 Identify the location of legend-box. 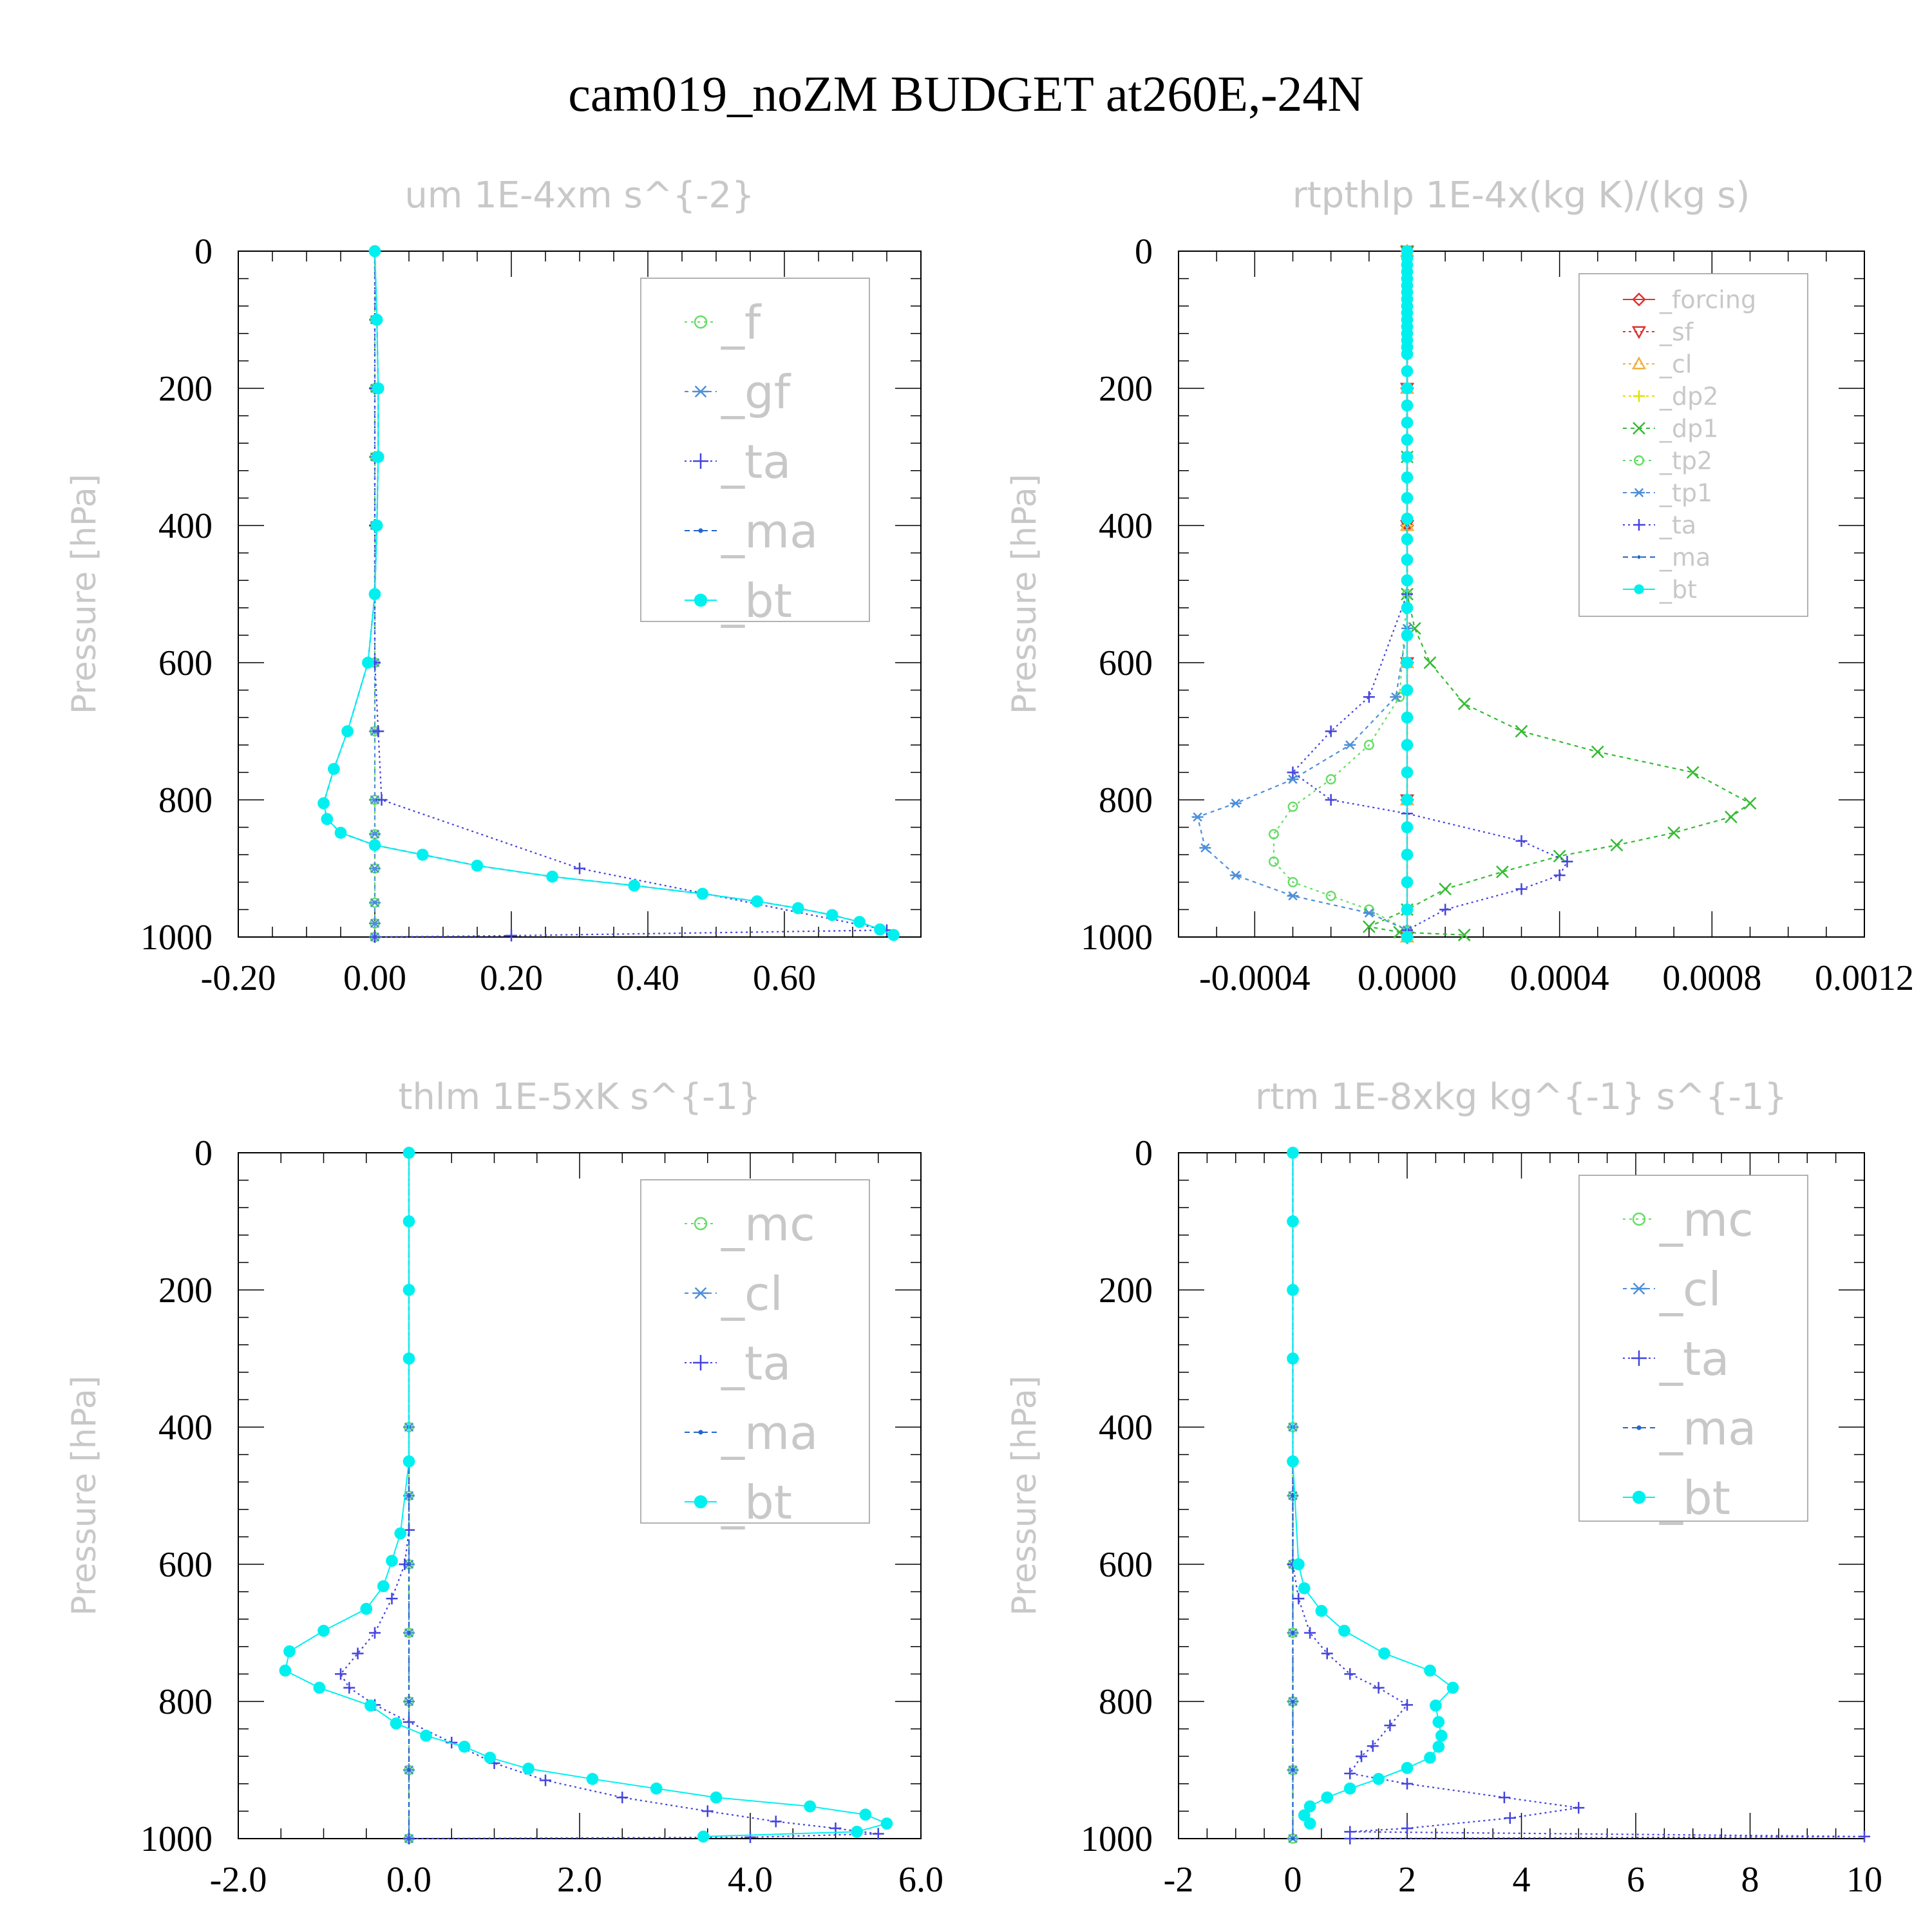
(755, 450).